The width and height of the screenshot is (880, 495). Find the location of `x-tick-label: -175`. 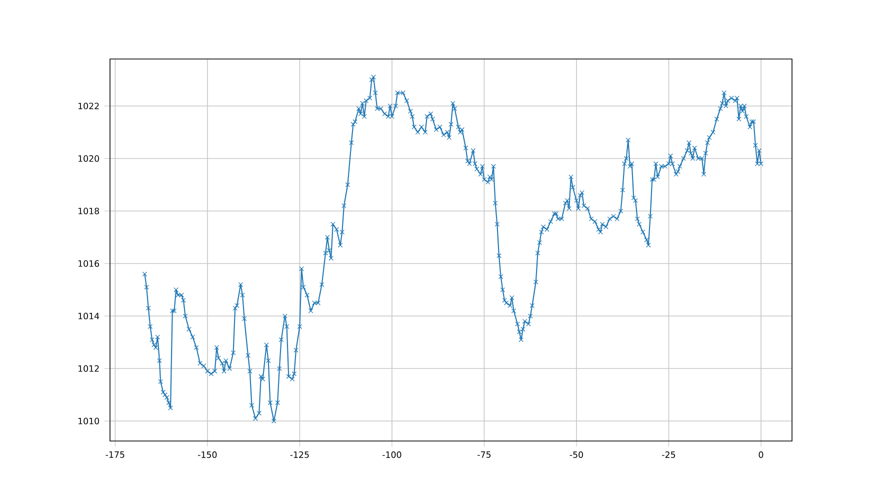

x-tick-label: -175 is located at coordinates (115, 454).